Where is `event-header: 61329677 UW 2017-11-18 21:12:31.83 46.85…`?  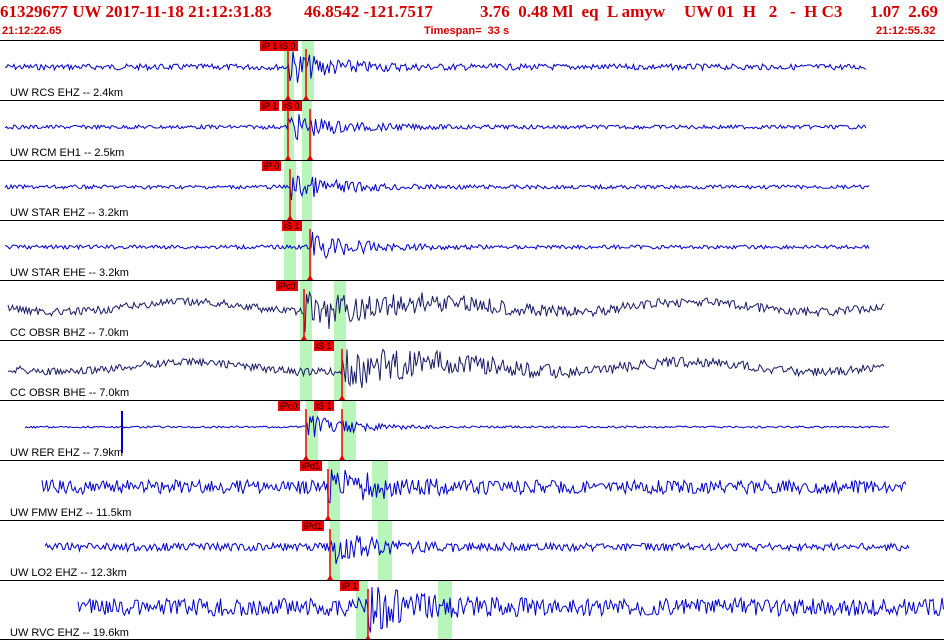 event-header: 61329677 UW 2017-11-18 21:12:31.83 46.85… is located at coordinates (472, 20).